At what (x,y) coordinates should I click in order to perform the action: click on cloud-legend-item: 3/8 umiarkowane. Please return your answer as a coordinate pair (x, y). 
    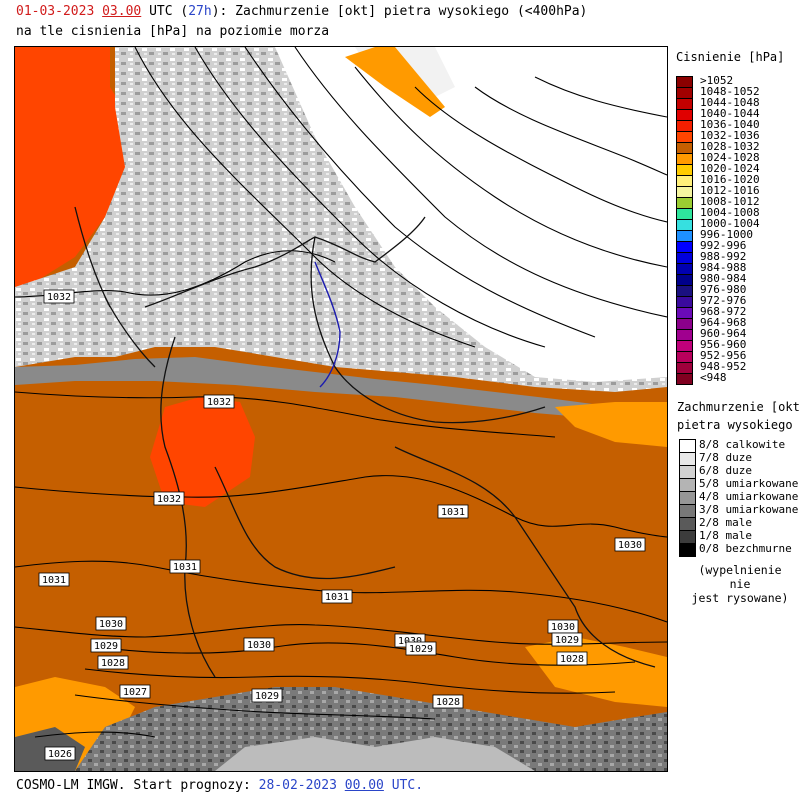
    Looking at the image, I should click on (738, 510).